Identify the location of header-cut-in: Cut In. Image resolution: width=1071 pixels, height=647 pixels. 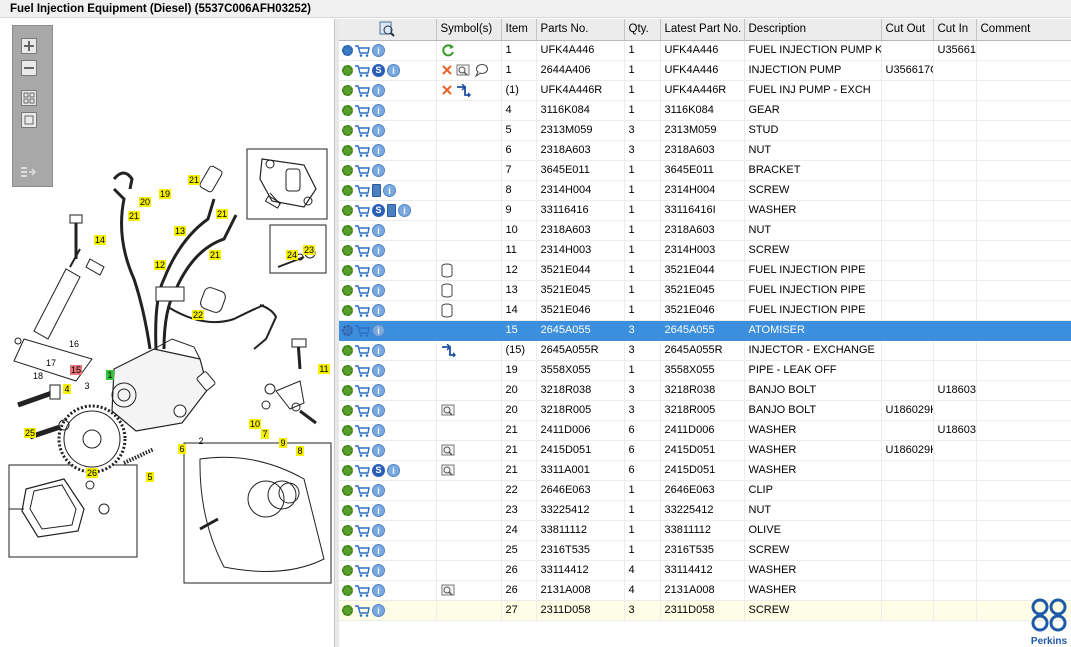
(955, 30).